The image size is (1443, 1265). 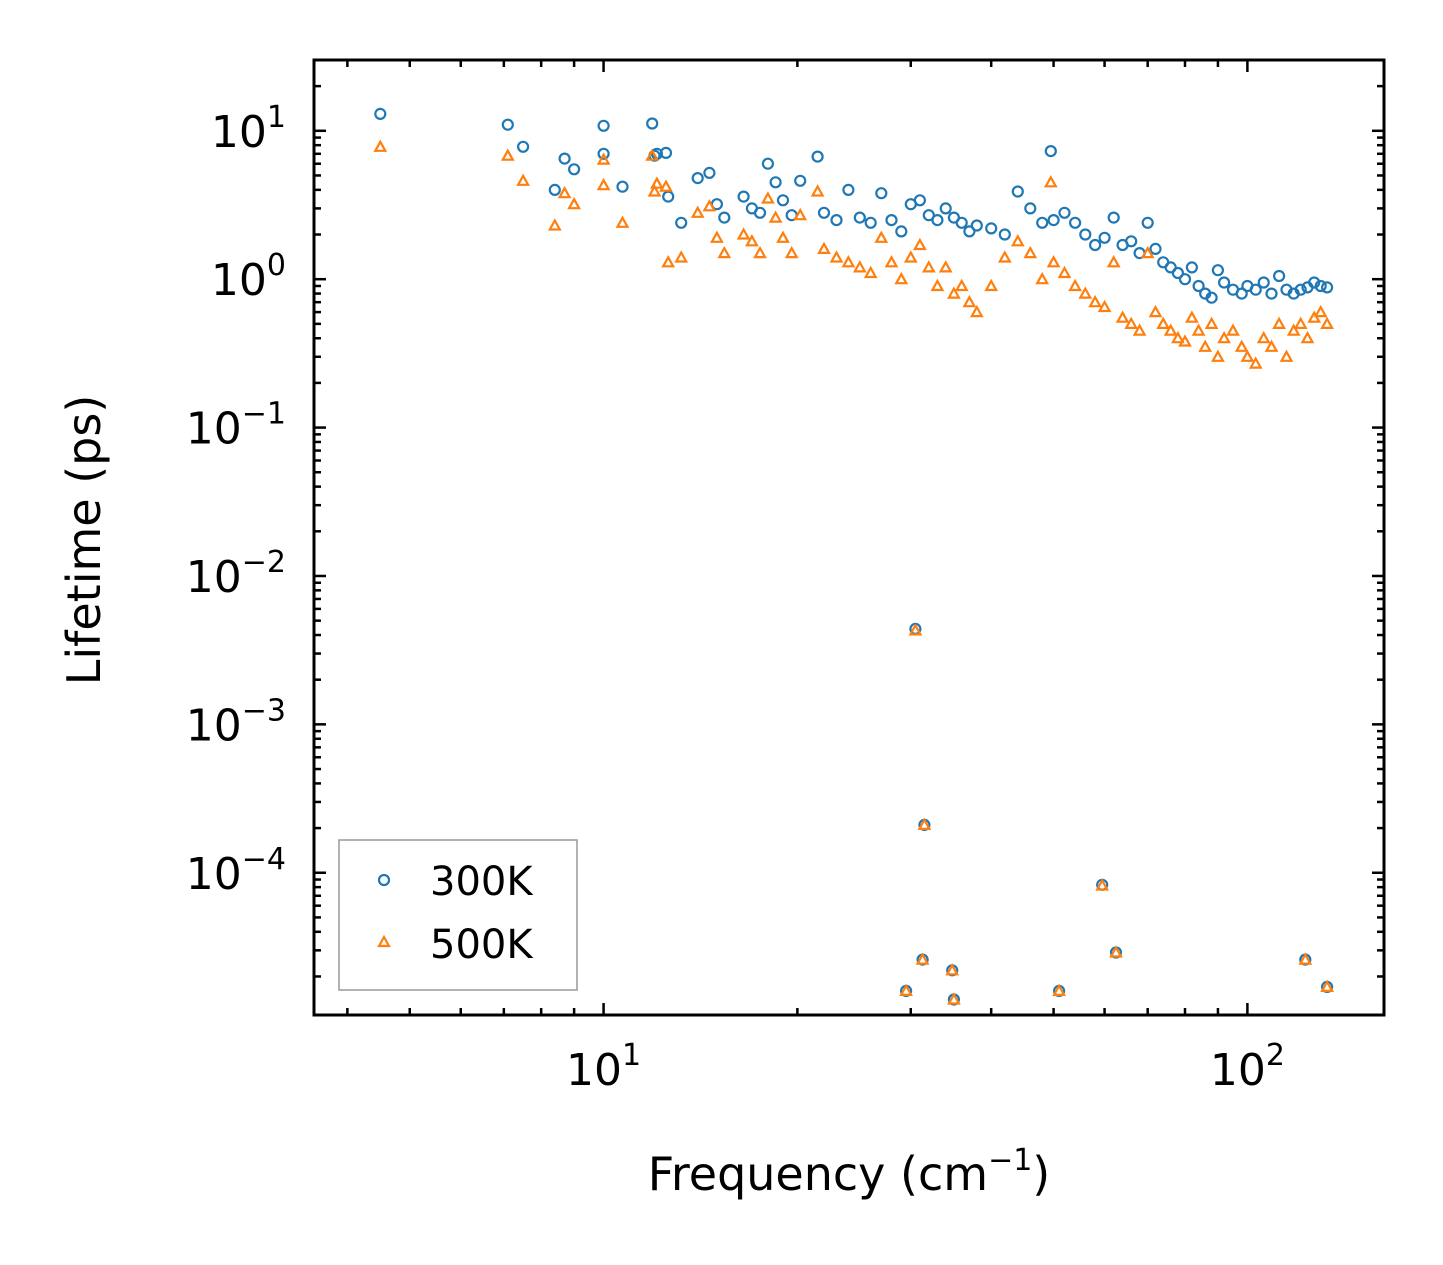 What do you see at coordinates (603, 1067) in the screenshot?
I see `x-tick-label: 101` at bounding box center [603, 1067].